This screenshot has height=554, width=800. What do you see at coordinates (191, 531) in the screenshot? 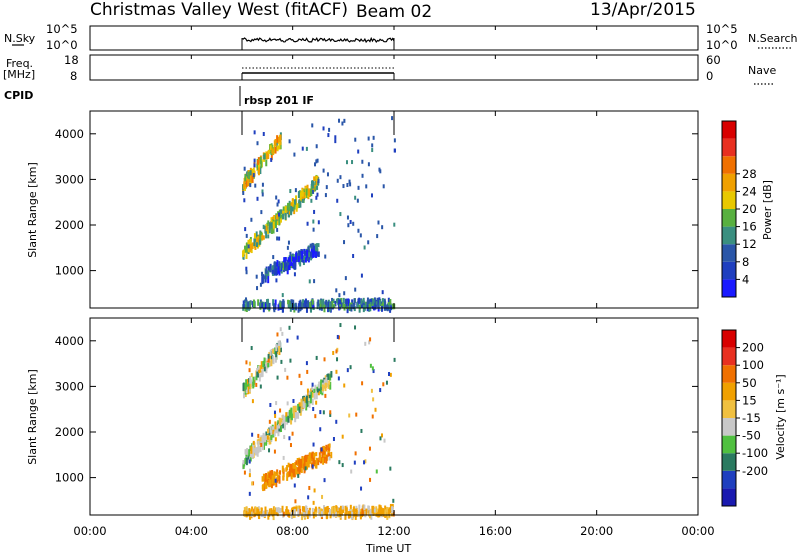
I see `time-tick-label: 04:00` at bounding box center [191, 531].